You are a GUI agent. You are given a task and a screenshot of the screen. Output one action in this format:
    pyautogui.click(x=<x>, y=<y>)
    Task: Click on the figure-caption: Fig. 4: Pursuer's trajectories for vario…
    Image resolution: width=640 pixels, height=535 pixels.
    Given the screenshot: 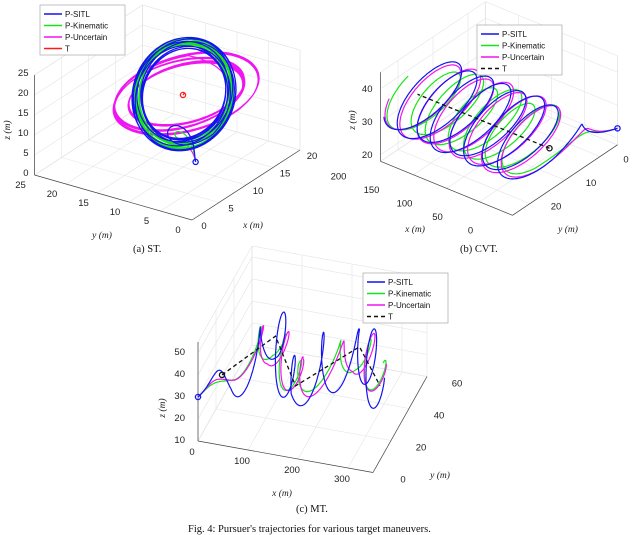 What is the action you would take?
    pyautogui.click(x=309, y=529)
    